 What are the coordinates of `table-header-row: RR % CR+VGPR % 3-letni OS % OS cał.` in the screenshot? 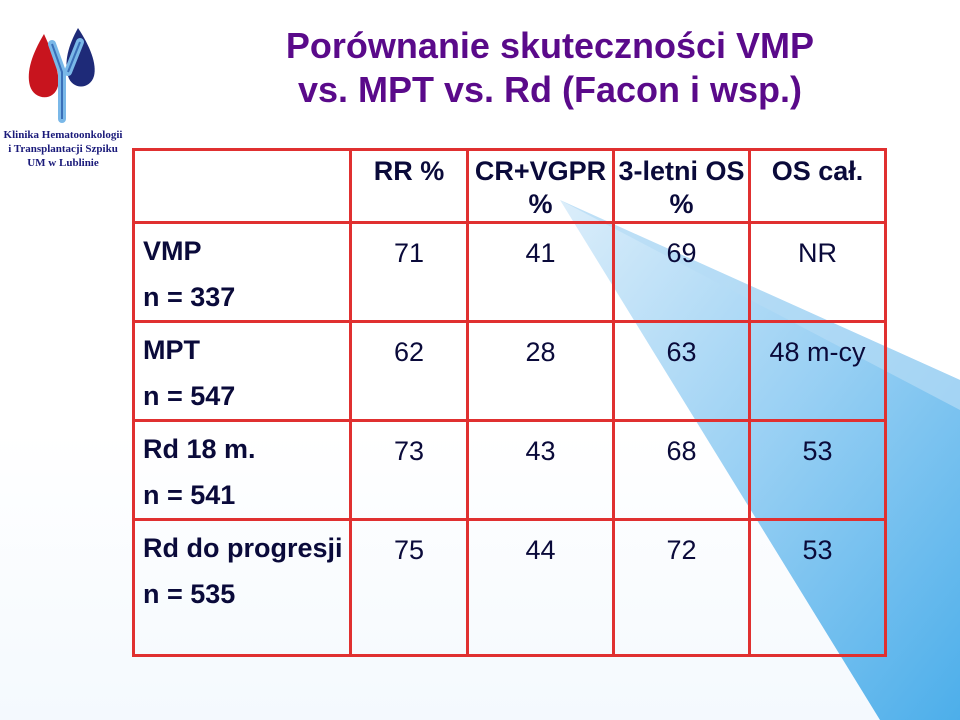 It's located at (509, 186).